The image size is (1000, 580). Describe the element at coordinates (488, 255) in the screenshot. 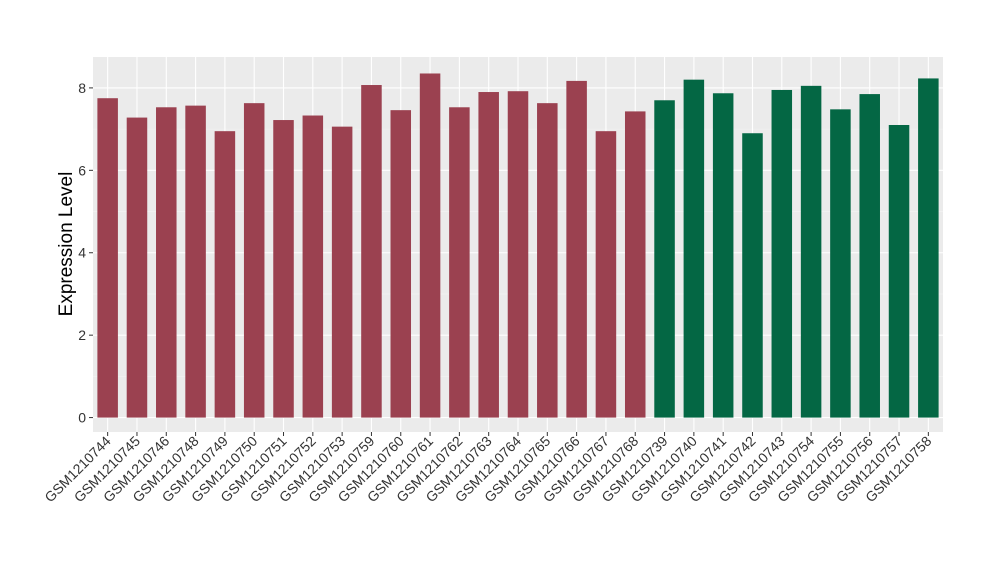

I see `bar-GSM1210763` at that location.